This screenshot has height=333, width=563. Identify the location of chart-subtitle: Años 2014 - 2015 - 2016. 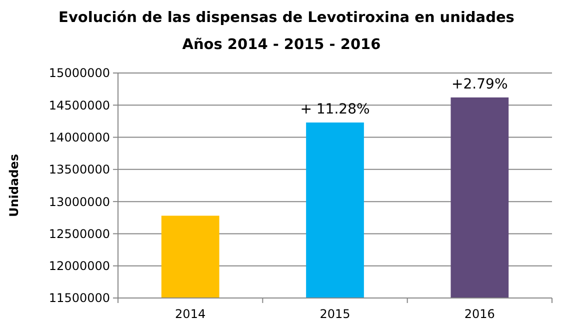
(281, 45).